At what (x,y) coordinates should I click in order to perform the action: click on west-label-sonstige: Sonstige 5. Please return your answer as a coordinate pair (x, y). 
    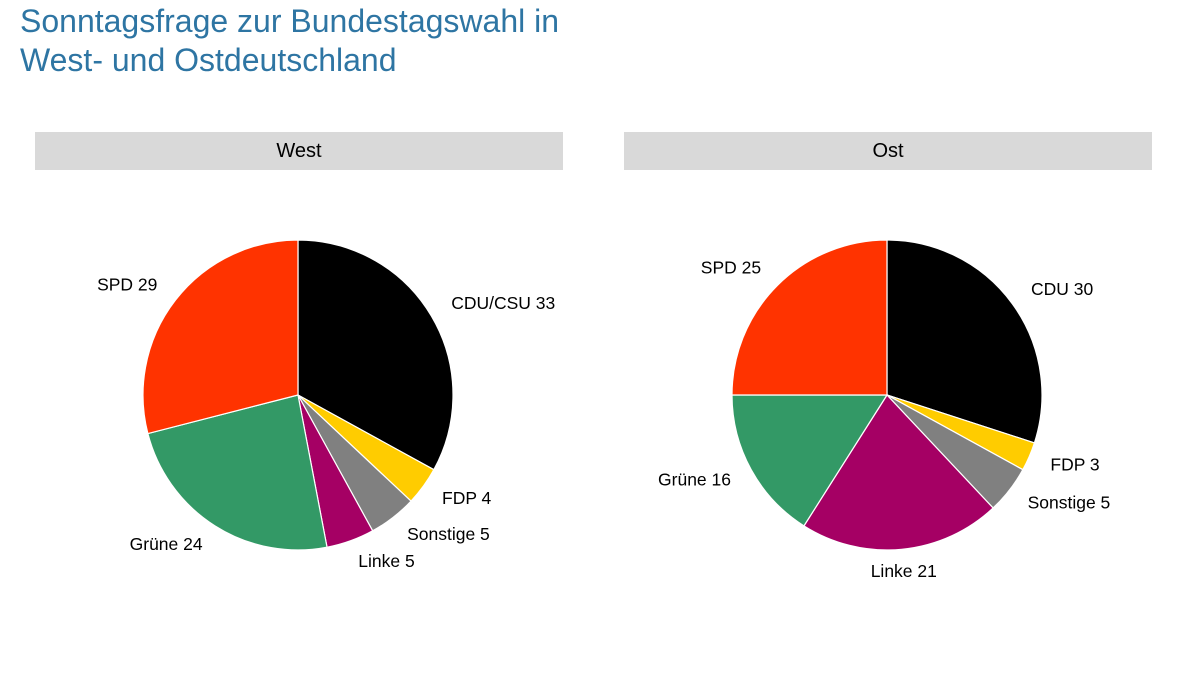
    Looking at the image, I should click on (448, 534).